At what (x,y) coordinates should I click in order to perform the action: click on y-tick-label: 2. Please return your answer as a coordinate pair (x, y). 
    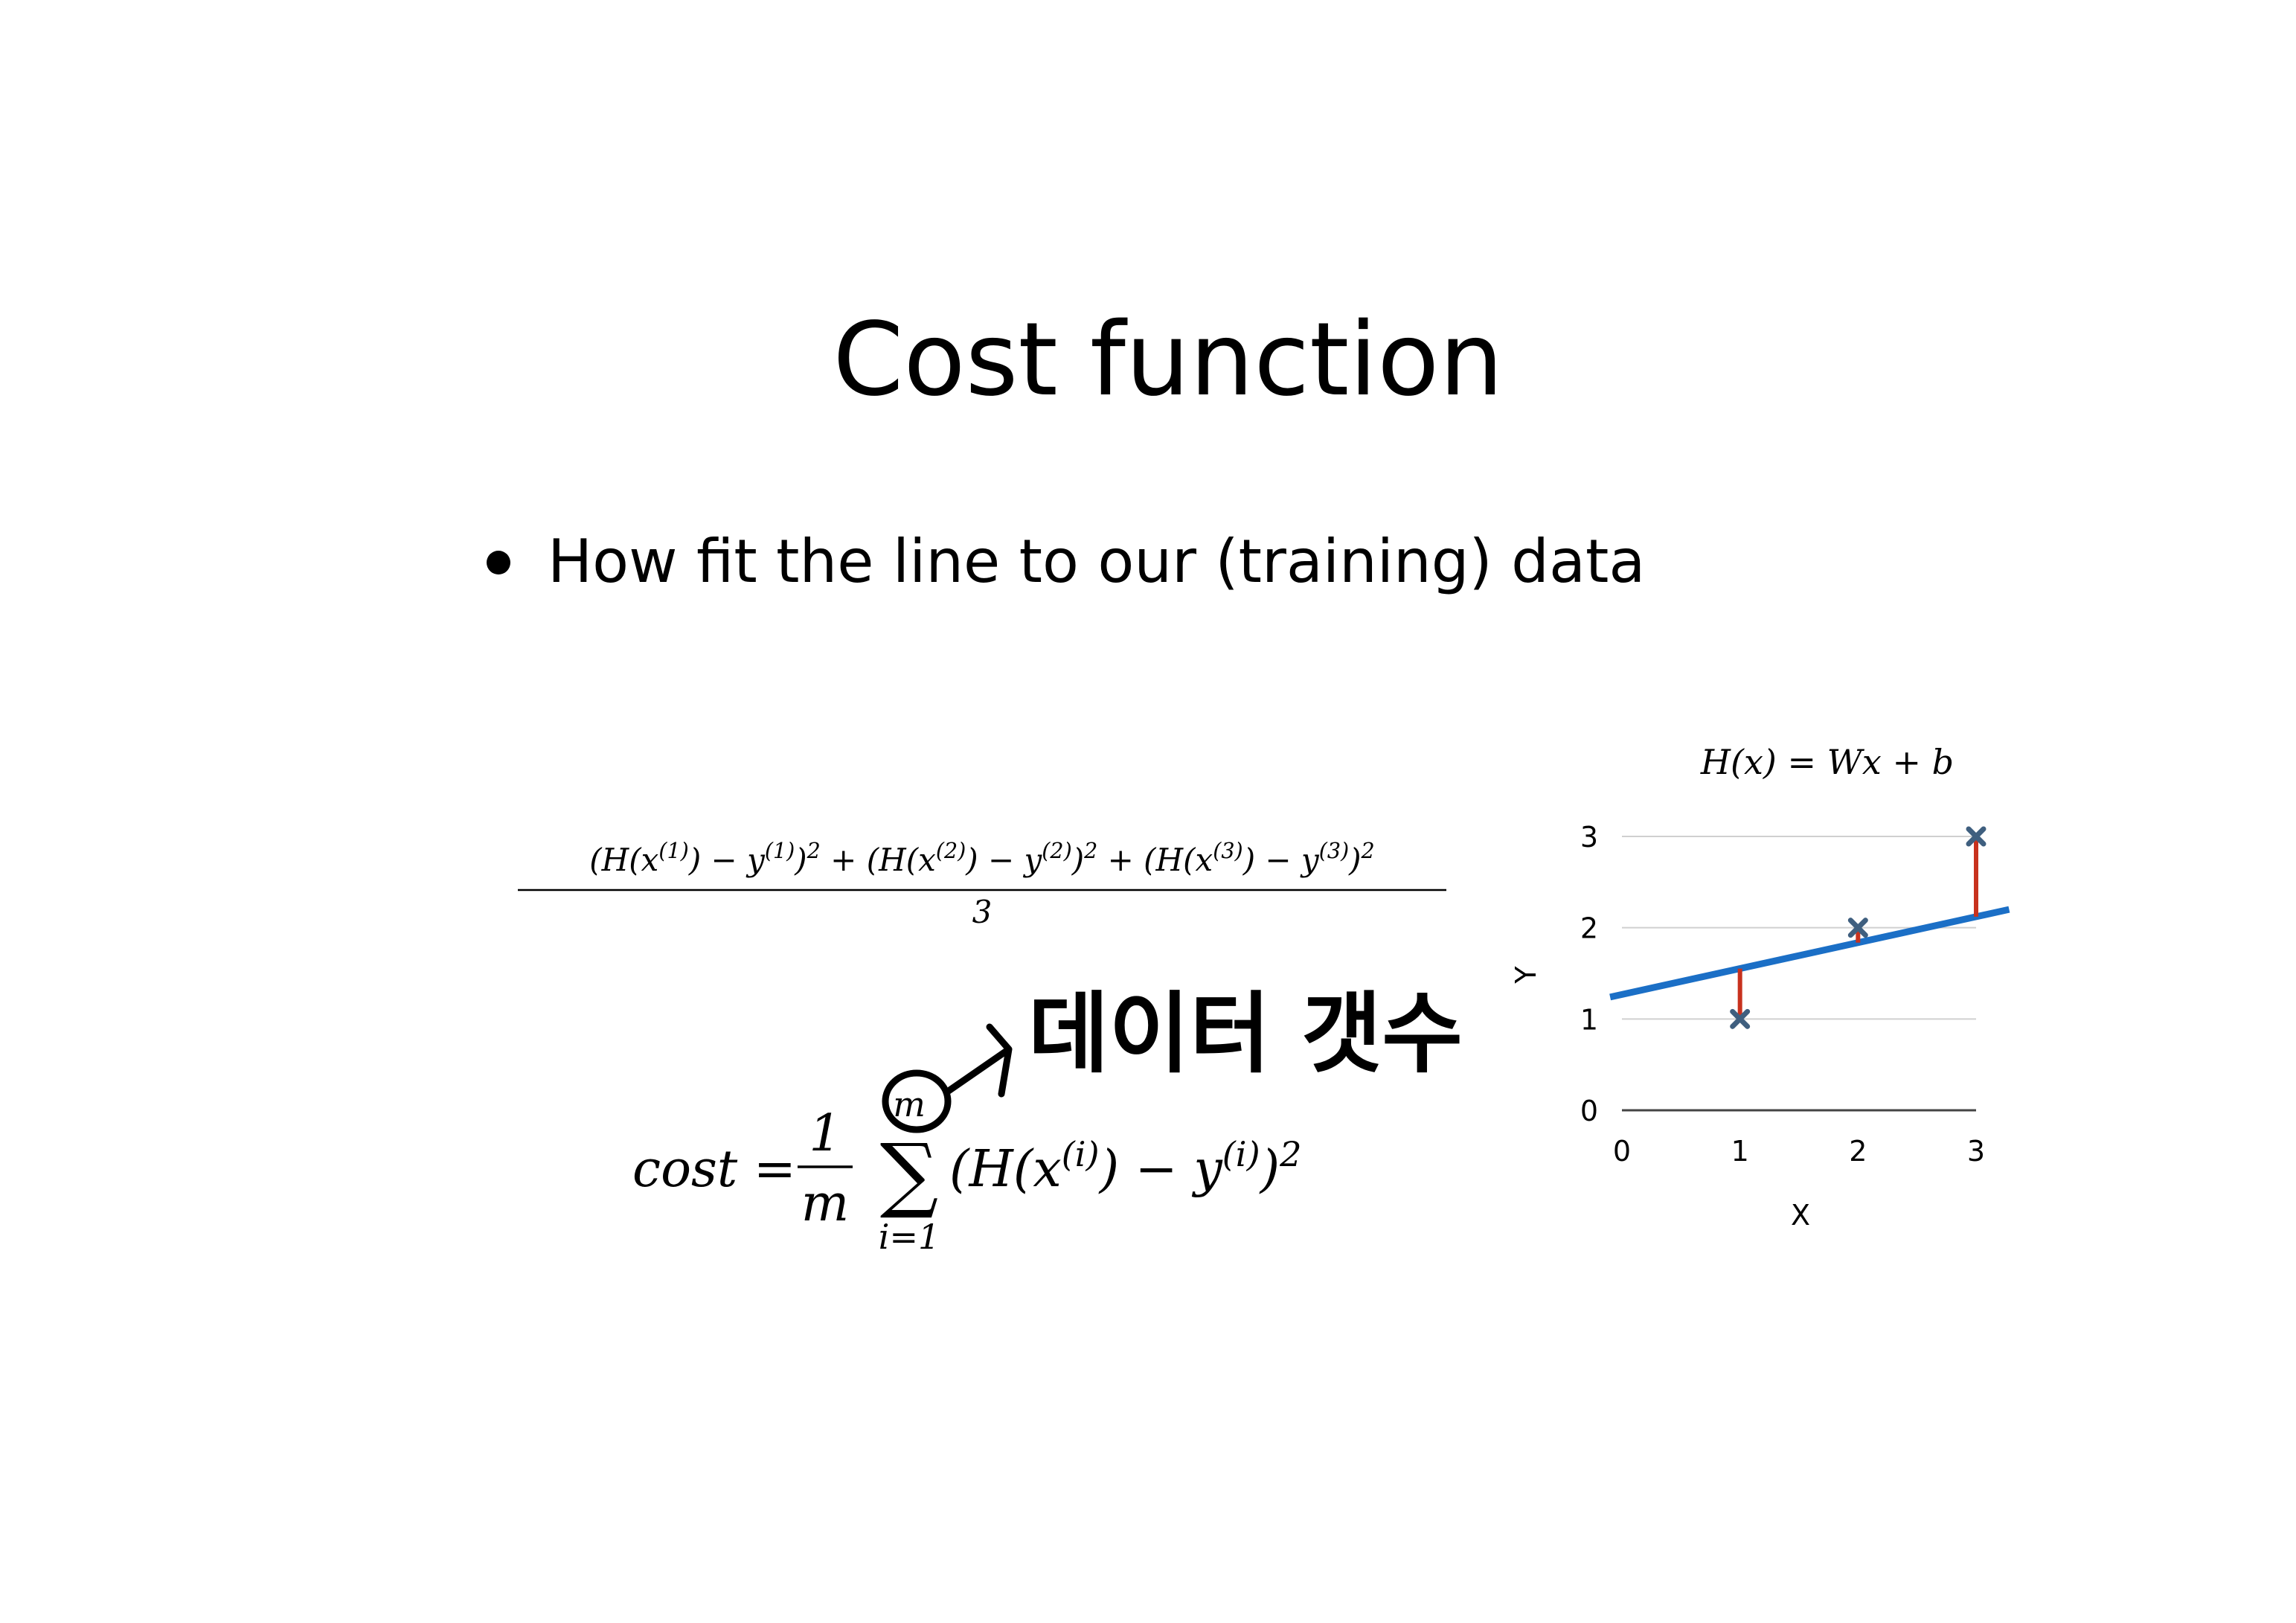
    Looking at the image, I should click on (1589, 928).